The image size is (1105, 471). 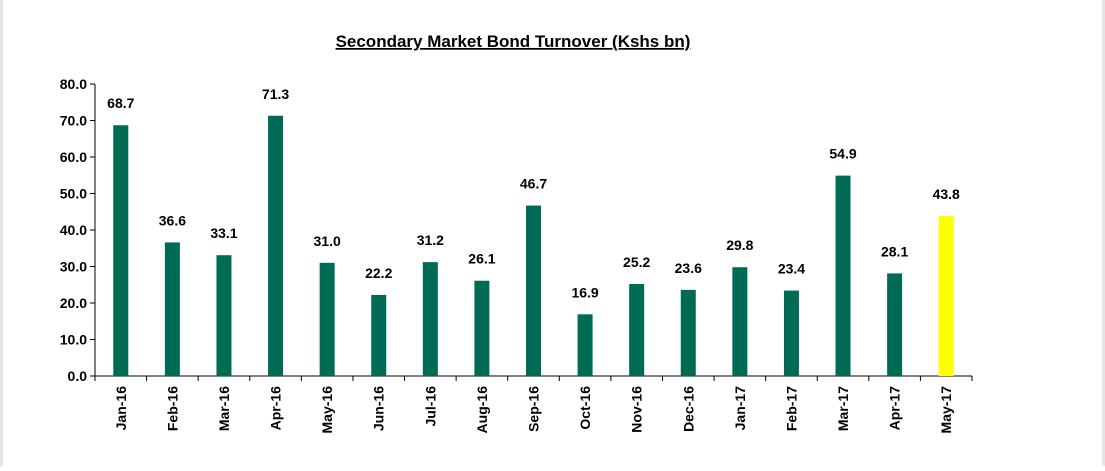 I want to click on y-tick-label: 30.0, so click(x=73, y=267).